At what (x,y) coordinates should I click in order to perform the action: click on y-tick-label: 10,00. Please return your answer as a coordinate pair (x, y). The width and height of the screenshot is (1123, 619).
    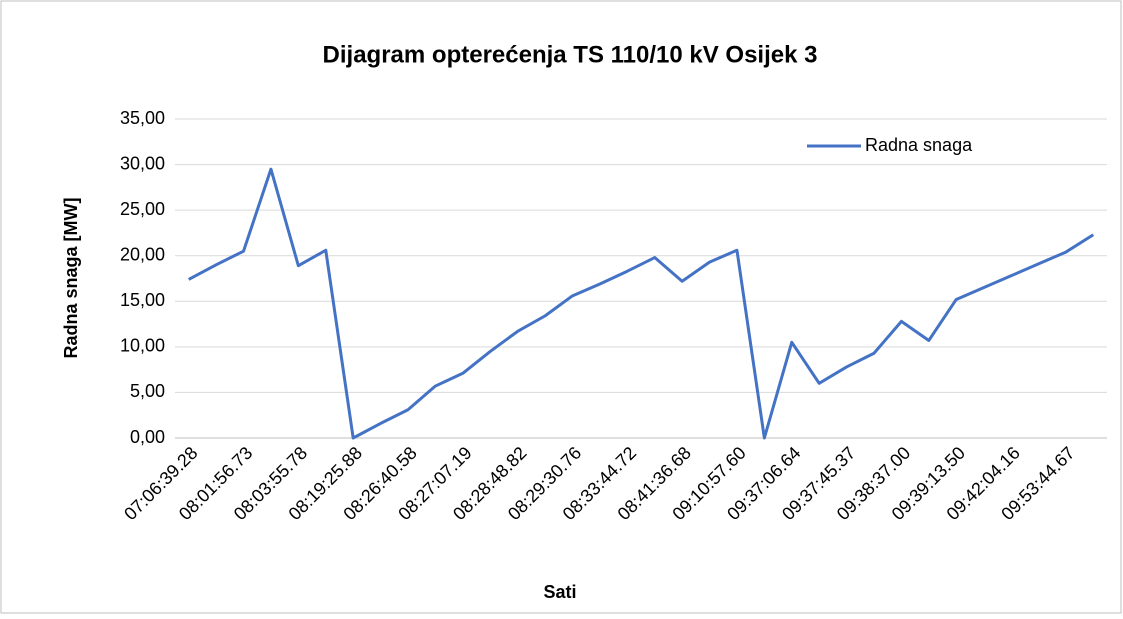
    Looking at the image, I should click on (142, 346).